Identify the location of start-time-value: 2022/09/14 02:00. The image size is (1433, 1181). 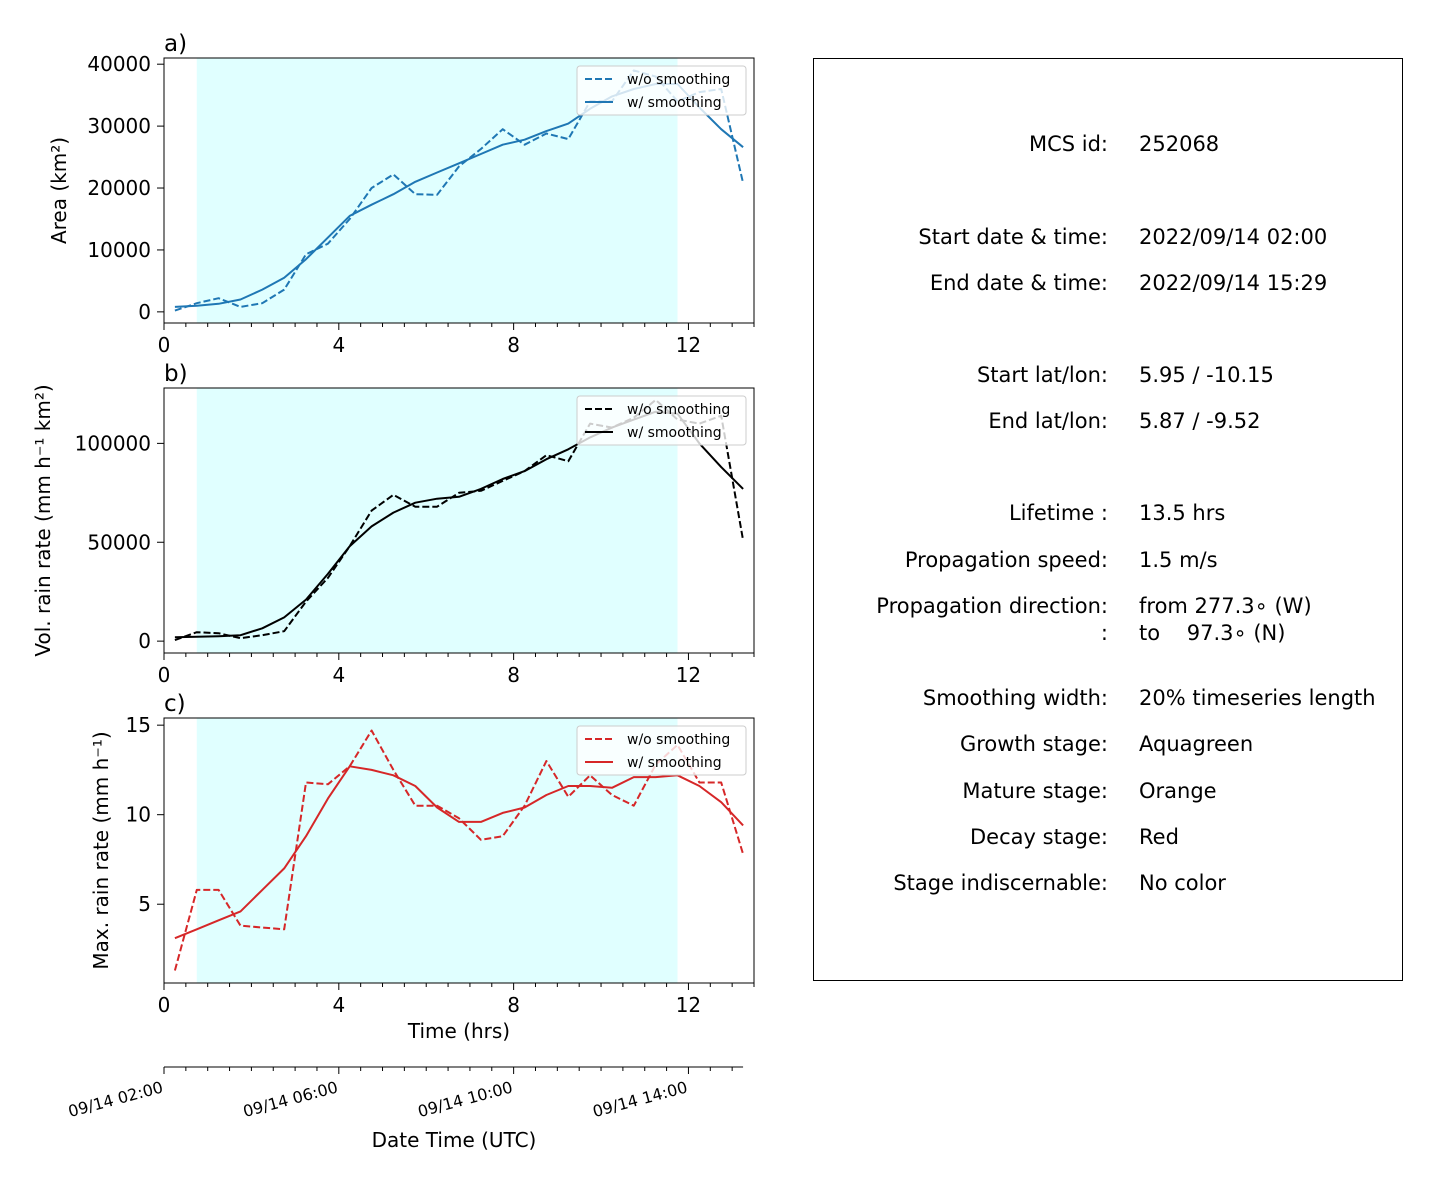
(1233, 237).